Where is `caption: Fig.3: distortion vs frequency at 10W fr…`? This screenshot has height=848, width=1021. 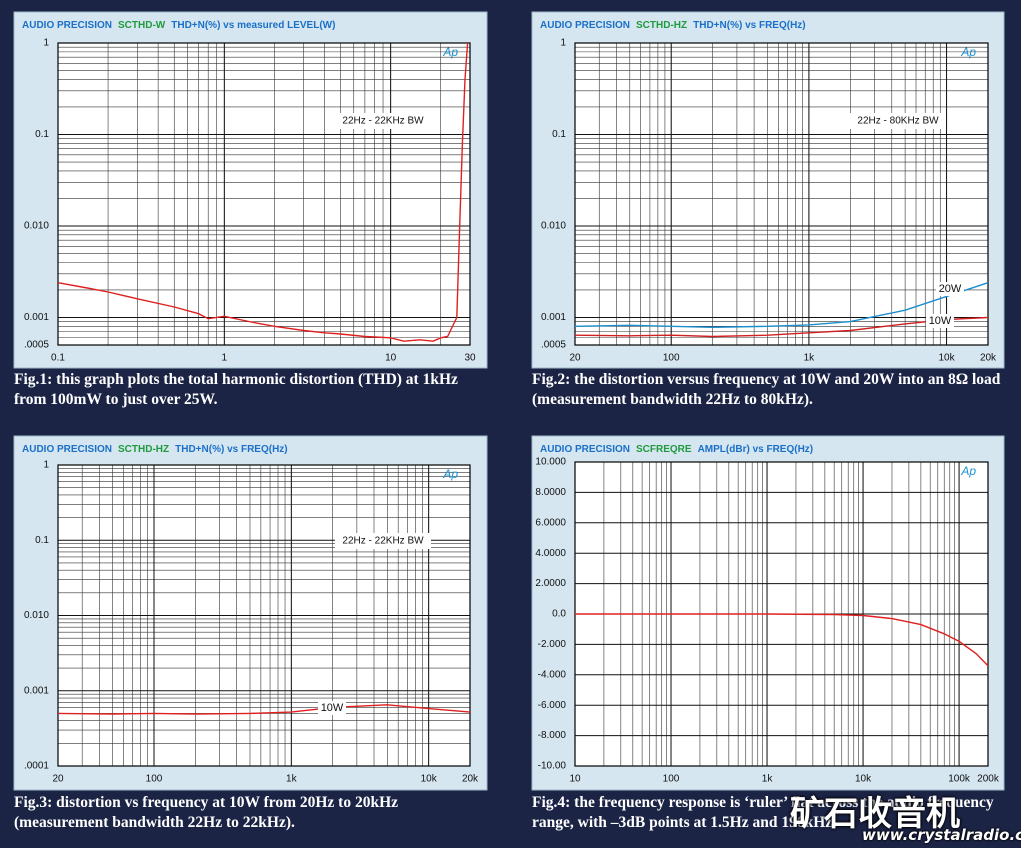
caption: Fig.3: distortion vs frequency at 10W fr… is located at coordinates (206, 812).